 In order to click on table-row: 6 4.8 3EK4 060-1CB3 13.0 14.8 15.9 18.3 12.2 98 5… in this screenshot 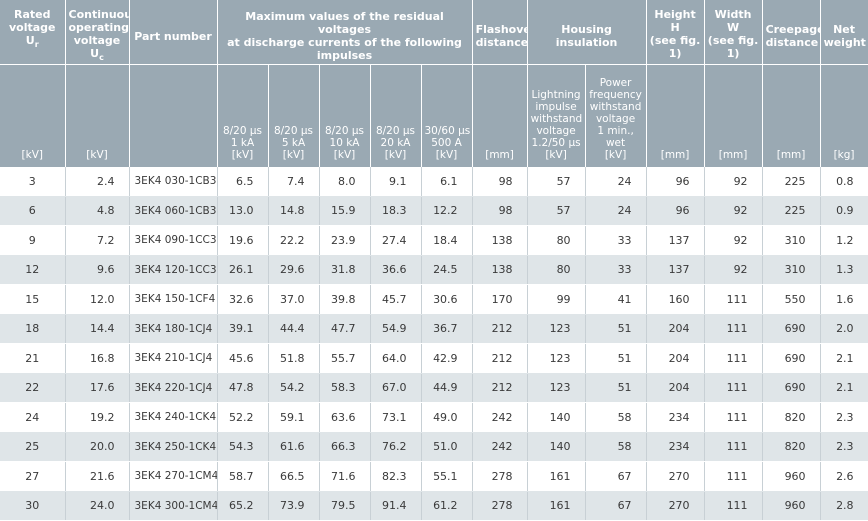, I will do `click(434, 211)`.